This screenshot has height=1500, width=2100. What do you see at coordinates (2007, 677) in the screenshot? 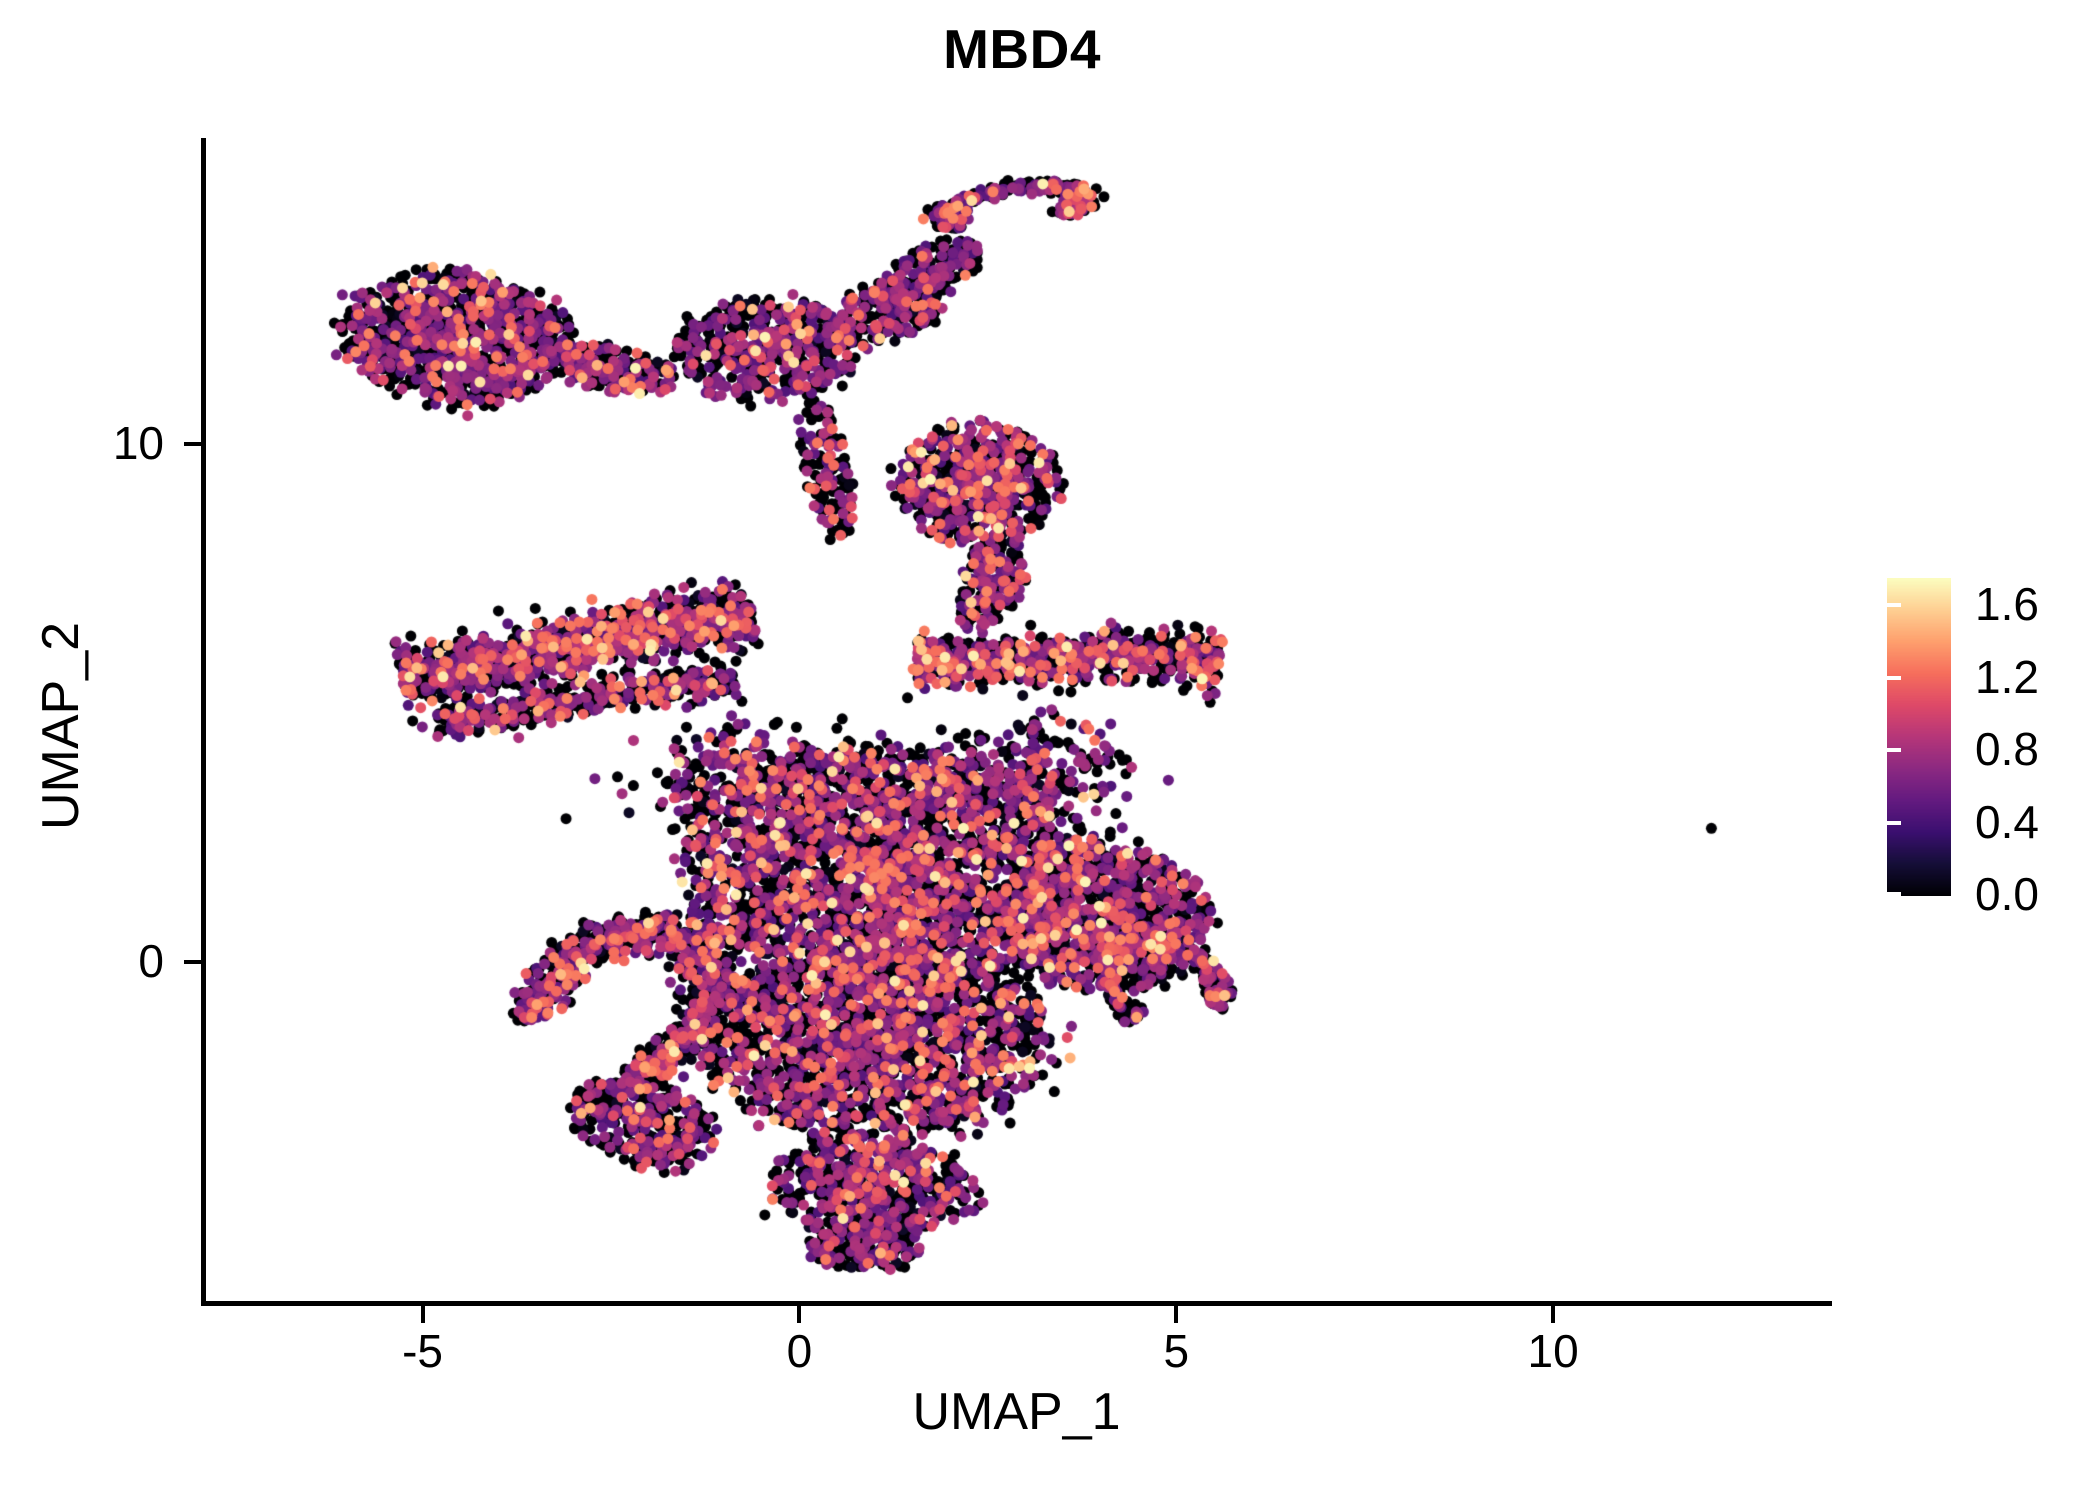
I see `colorbar-tick-label: 1.2` at bounding box center [2007, 677].